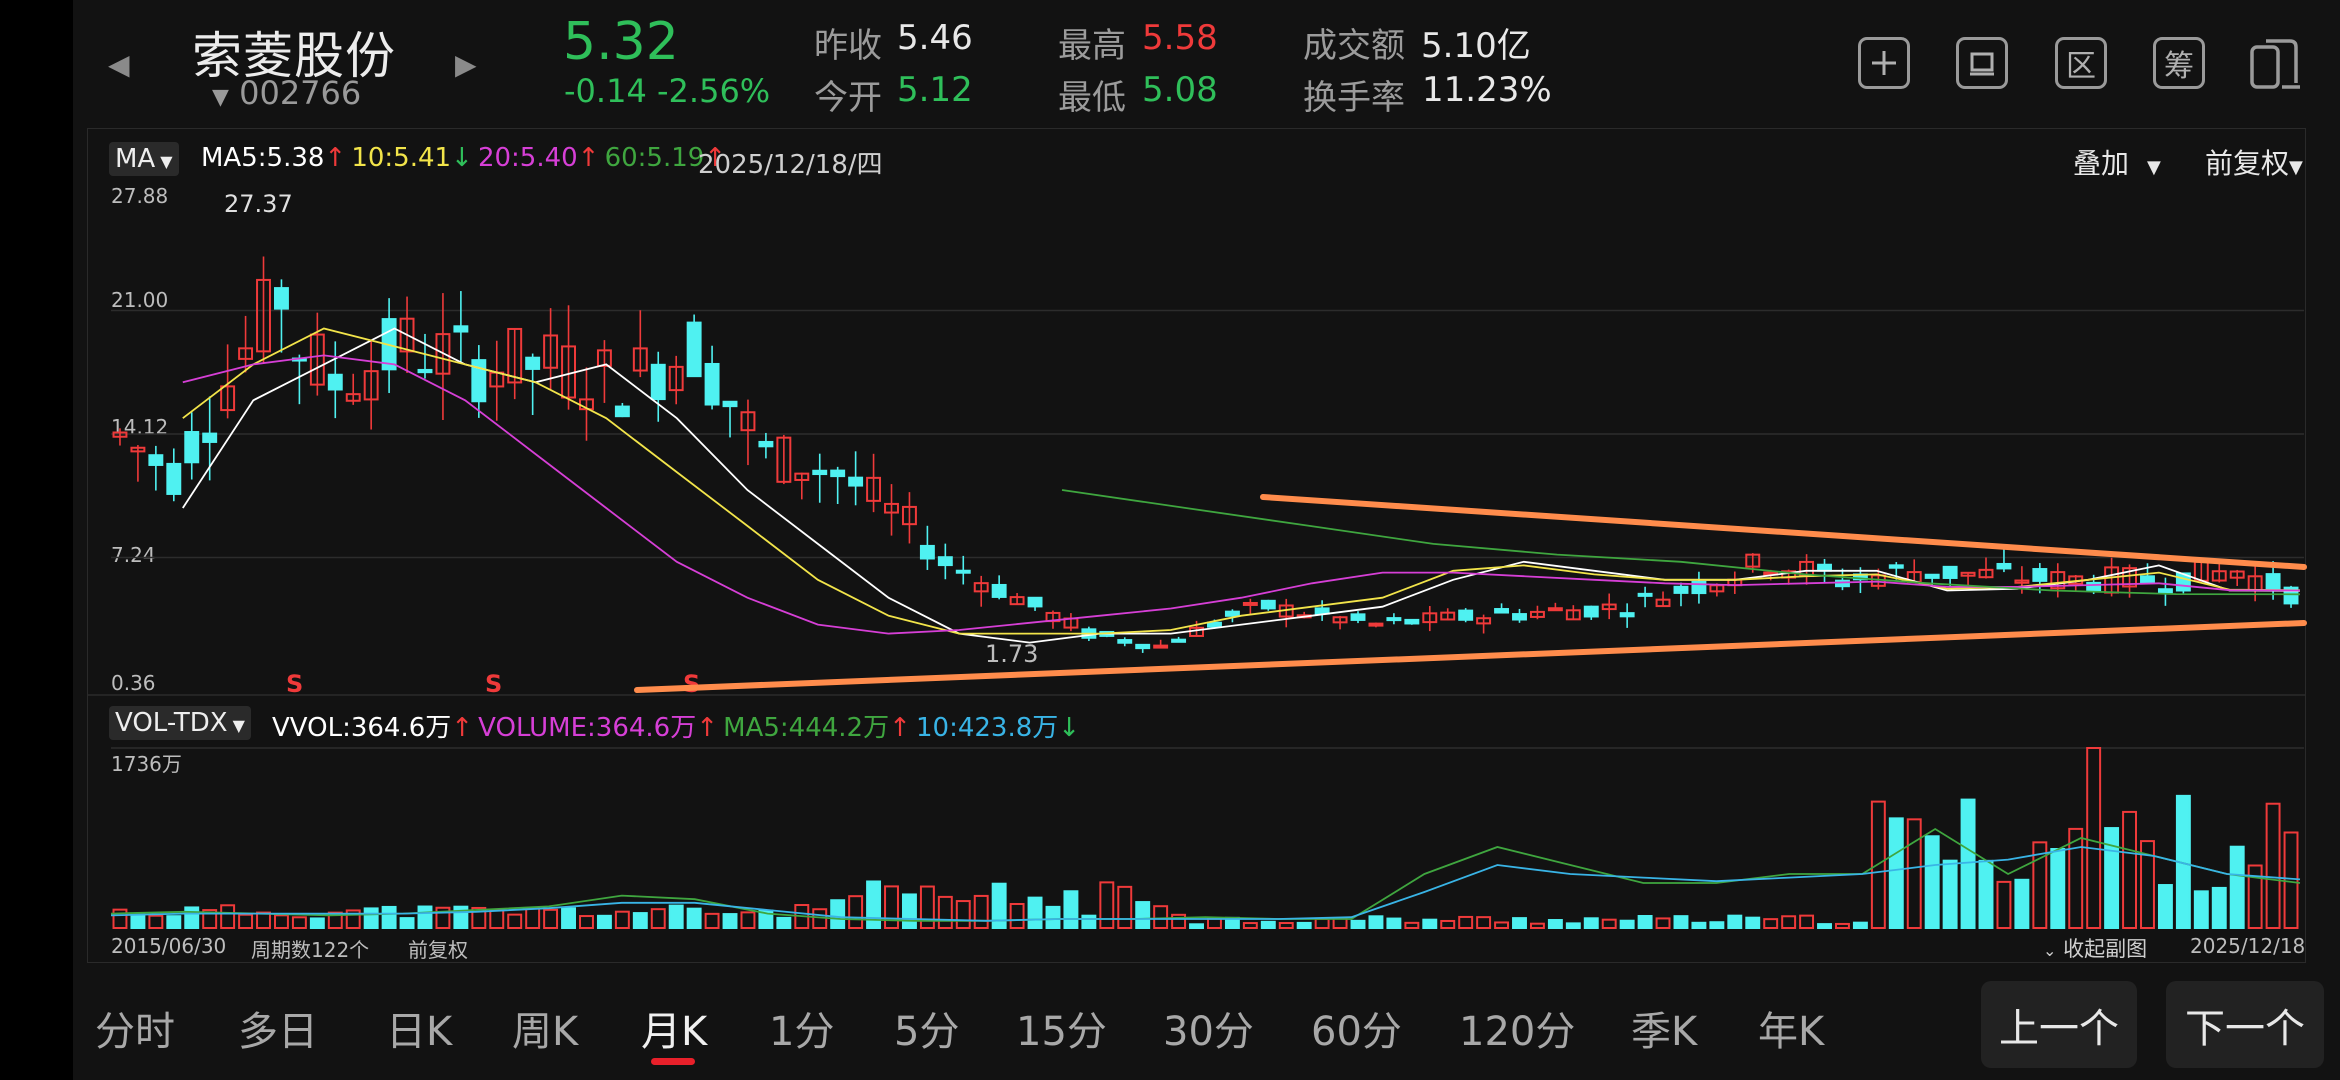 This screenshot has height=1080, width=2340. What do you see at coordinates (1061, 1032) in the screenshot?
I see `tab-7: 15分` at bounding box center [1061, 1032].